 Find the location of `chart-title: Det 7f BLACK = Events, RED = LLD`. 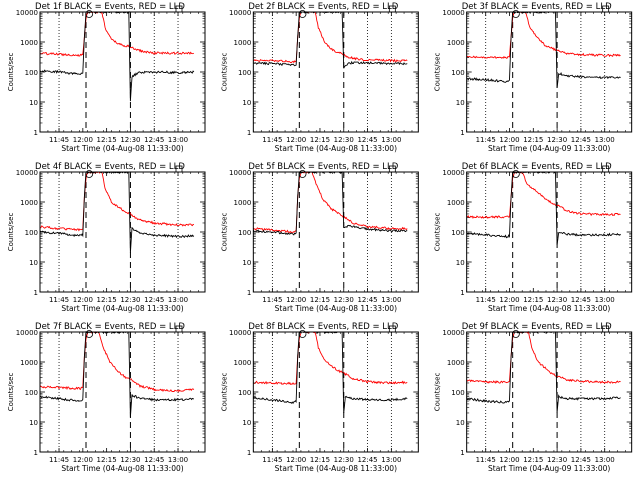

chart-title: Det 7f BLACK = Events, RED = LLD is located at coordinates (110, 327).